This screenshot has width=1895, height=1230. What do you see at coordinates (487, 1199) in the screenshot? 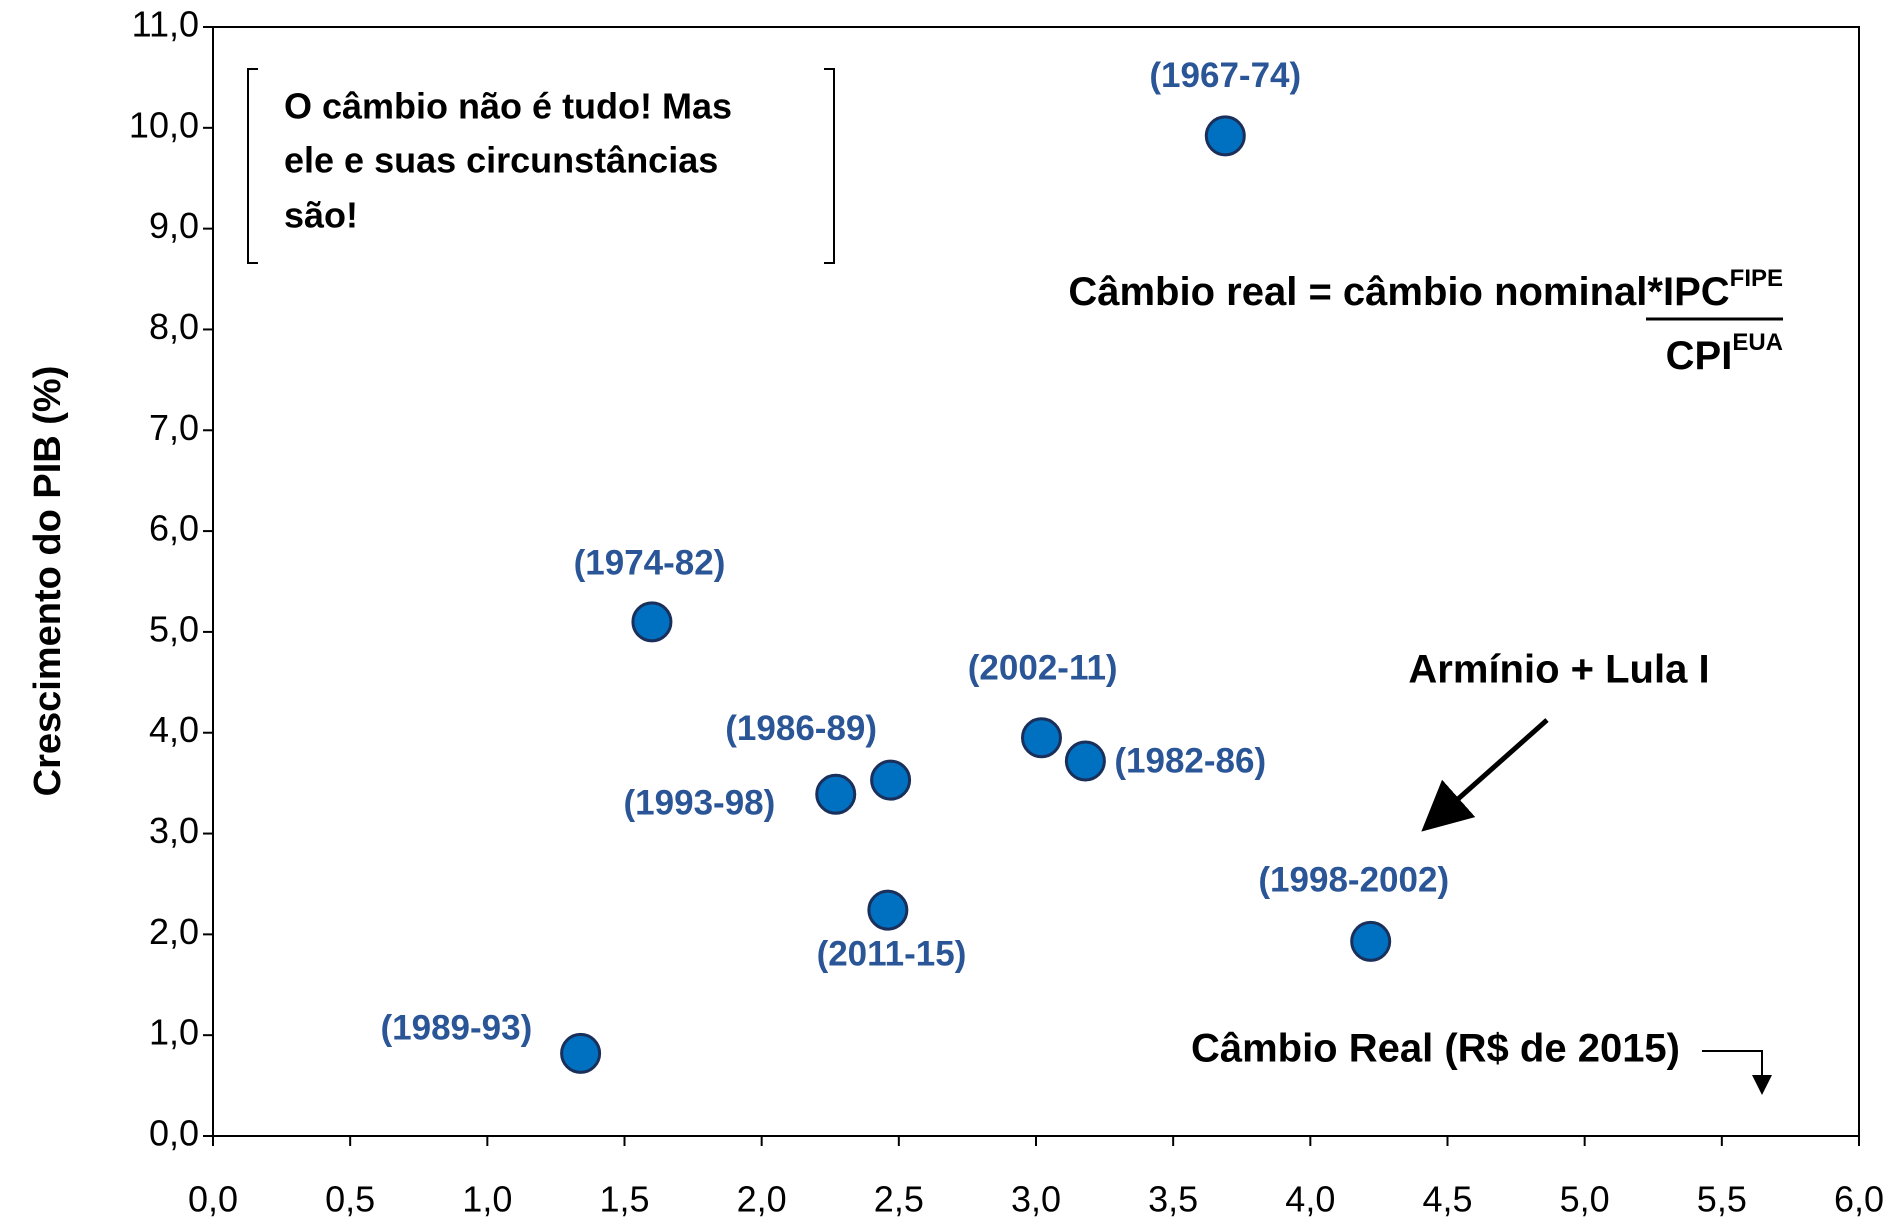
I see `x-tick-label: 1,0` at bounding box center [487, 1199].